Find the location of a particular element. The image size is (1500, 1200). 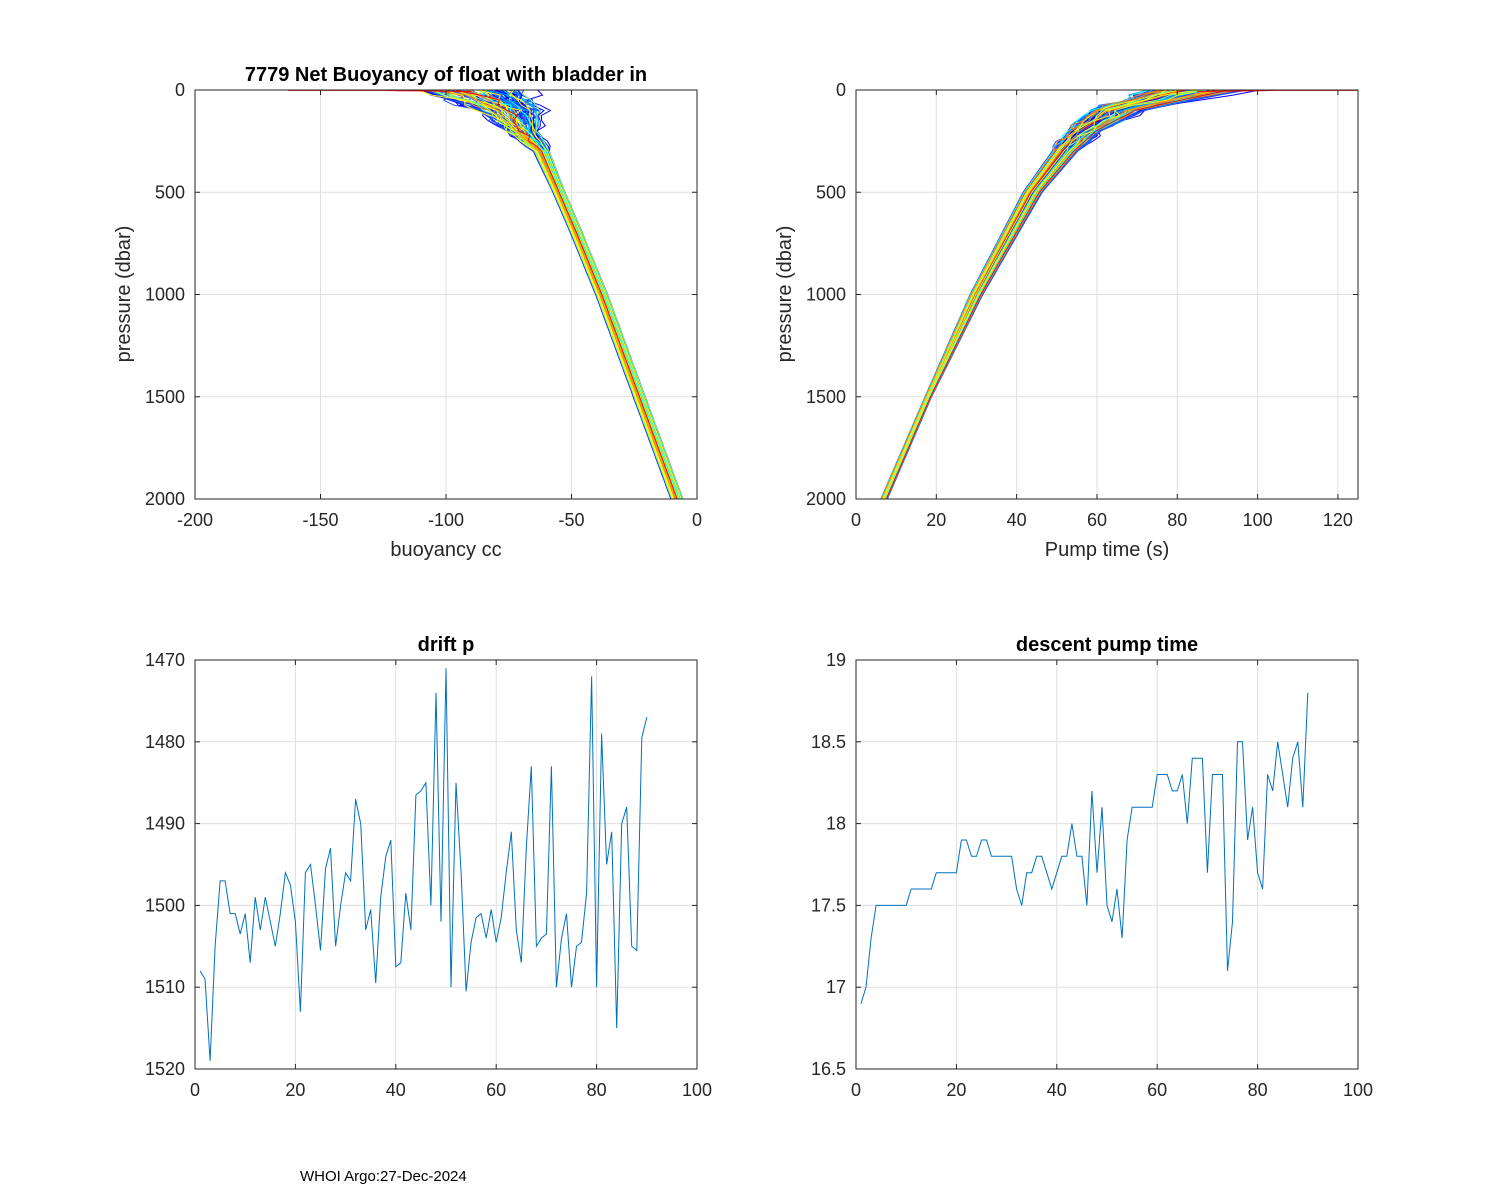

descent-series-line is located at coordinates (1084, 848).